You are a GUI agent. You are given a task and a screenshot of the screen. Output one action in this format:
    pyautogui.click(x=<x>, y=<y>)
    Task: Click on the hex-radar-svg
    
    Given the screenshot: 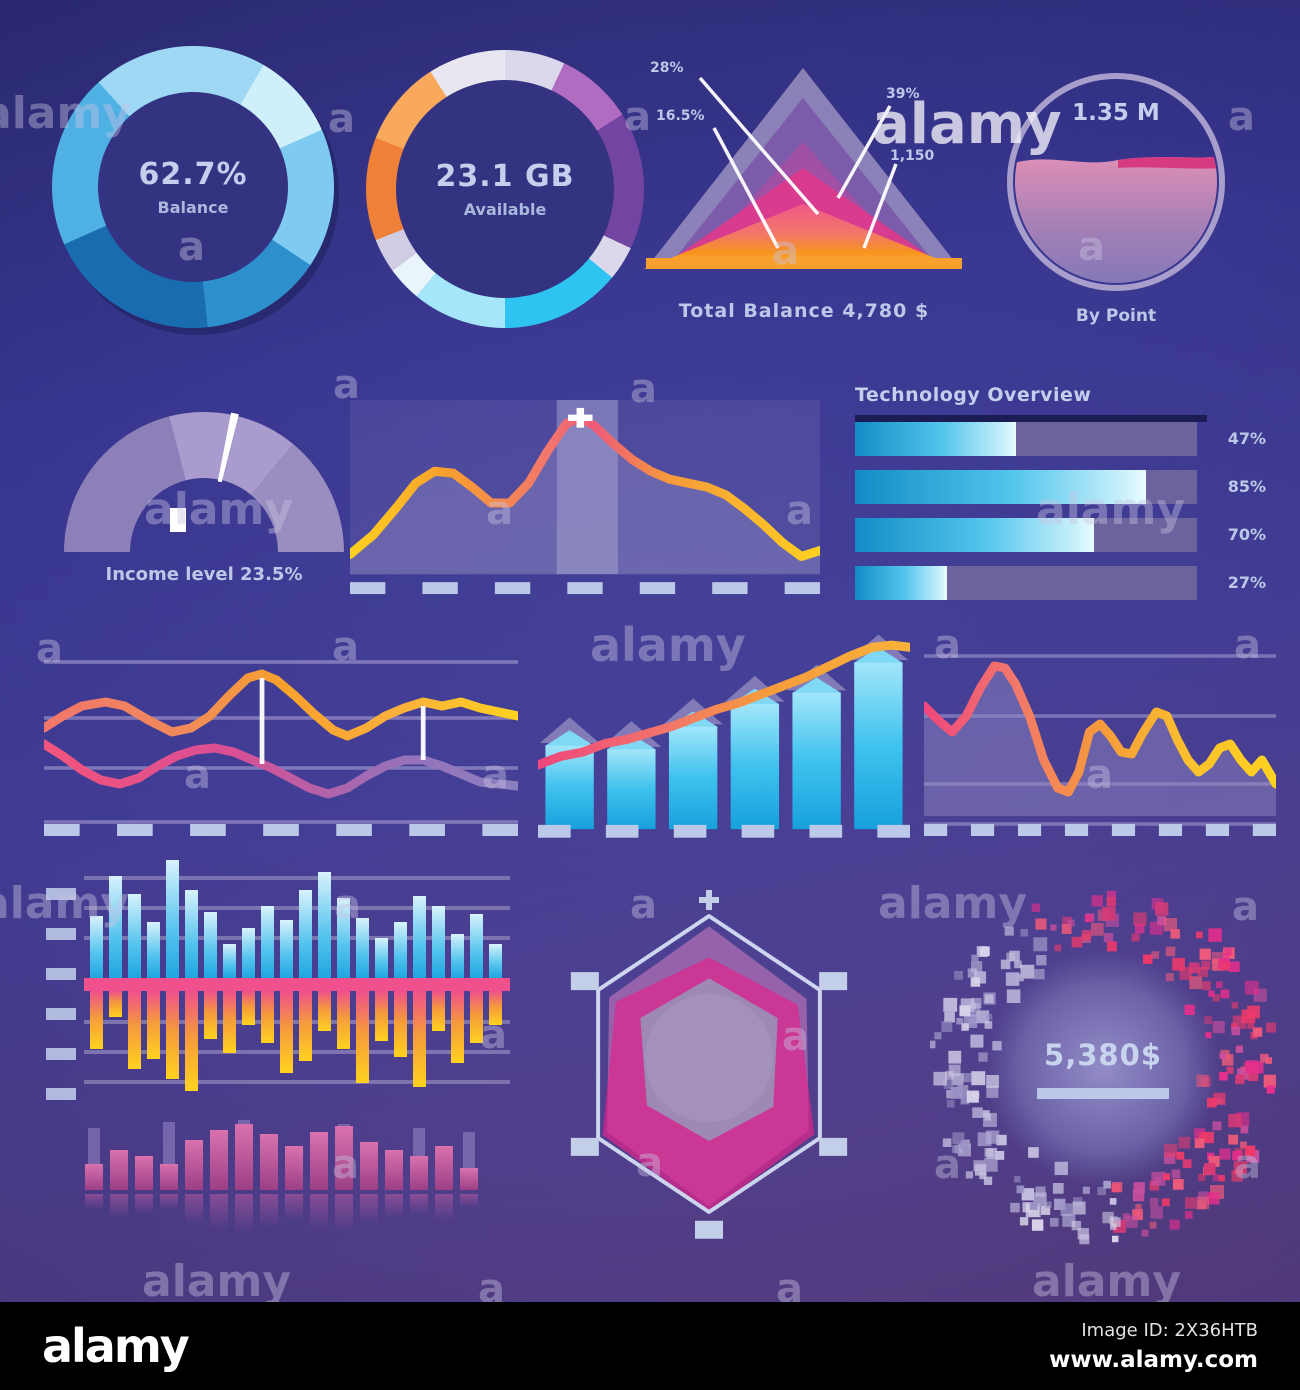 What is the action you would take?
    pyautogui.click(x=709, y=1064)
    